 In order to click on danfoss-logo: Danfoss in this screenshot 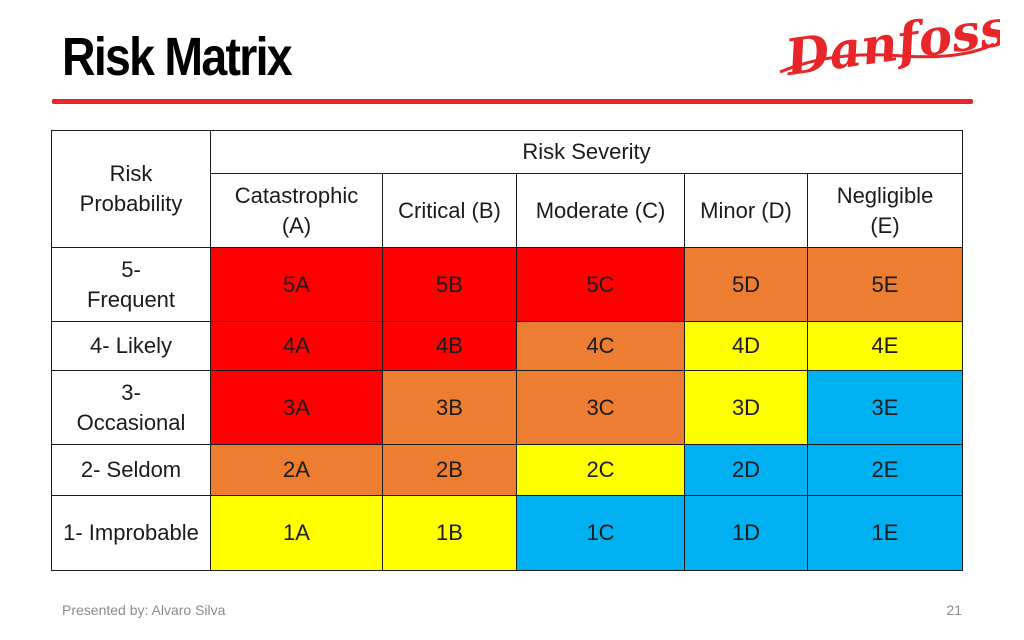, I will do `click(889, 48)`.